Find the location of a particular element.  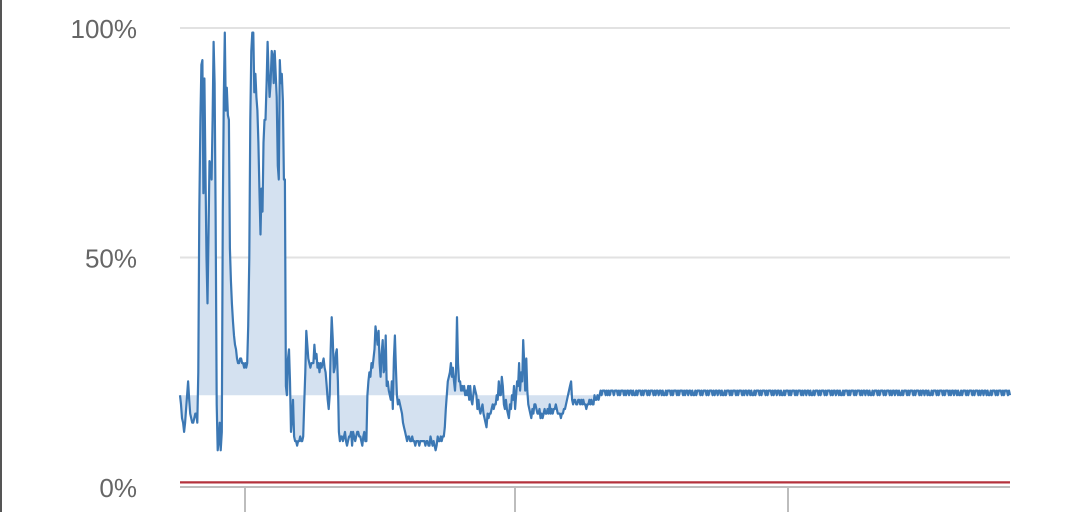

frame-edge is located at coordinates (1, 256).